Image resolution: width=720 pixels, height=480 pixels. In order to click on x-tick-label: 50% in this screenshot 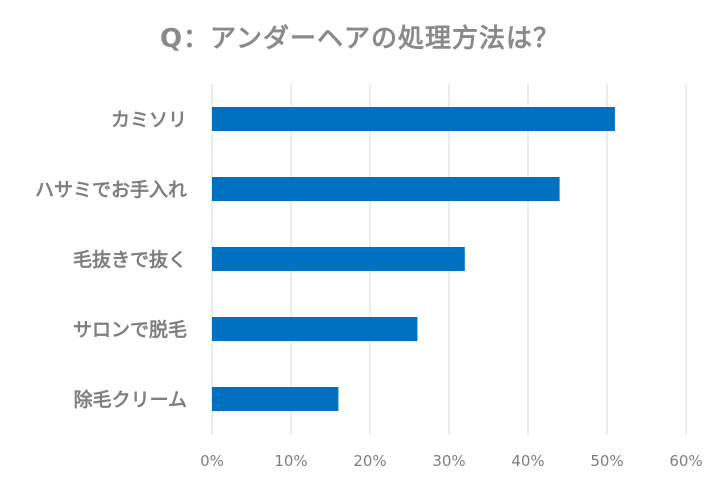, I will do `click(606, 461)`.